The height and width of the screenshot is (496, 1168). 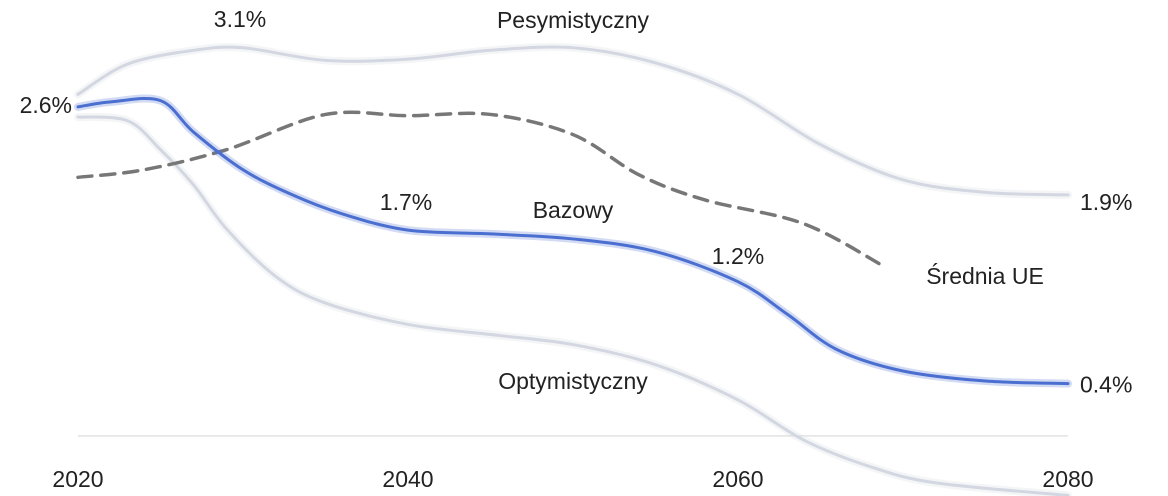 I want to click on annotation: 1.7%, so click(x=406, y=202).